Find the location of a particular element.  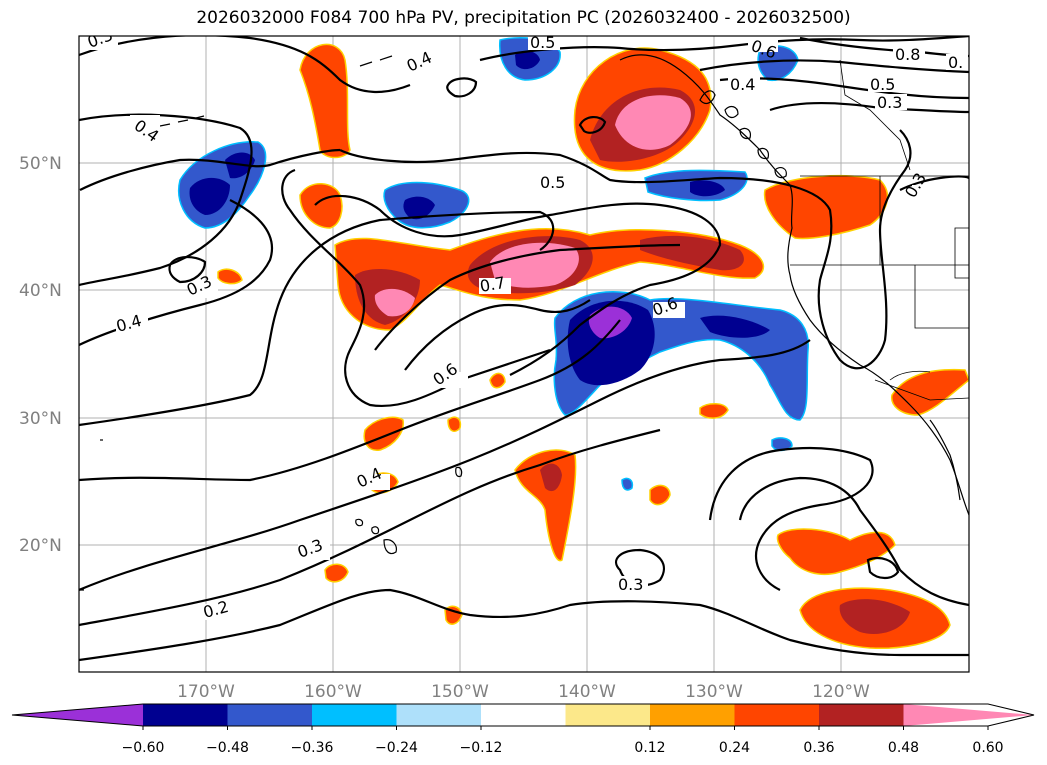

colorbar-outline is located at coordinates (523, 715).